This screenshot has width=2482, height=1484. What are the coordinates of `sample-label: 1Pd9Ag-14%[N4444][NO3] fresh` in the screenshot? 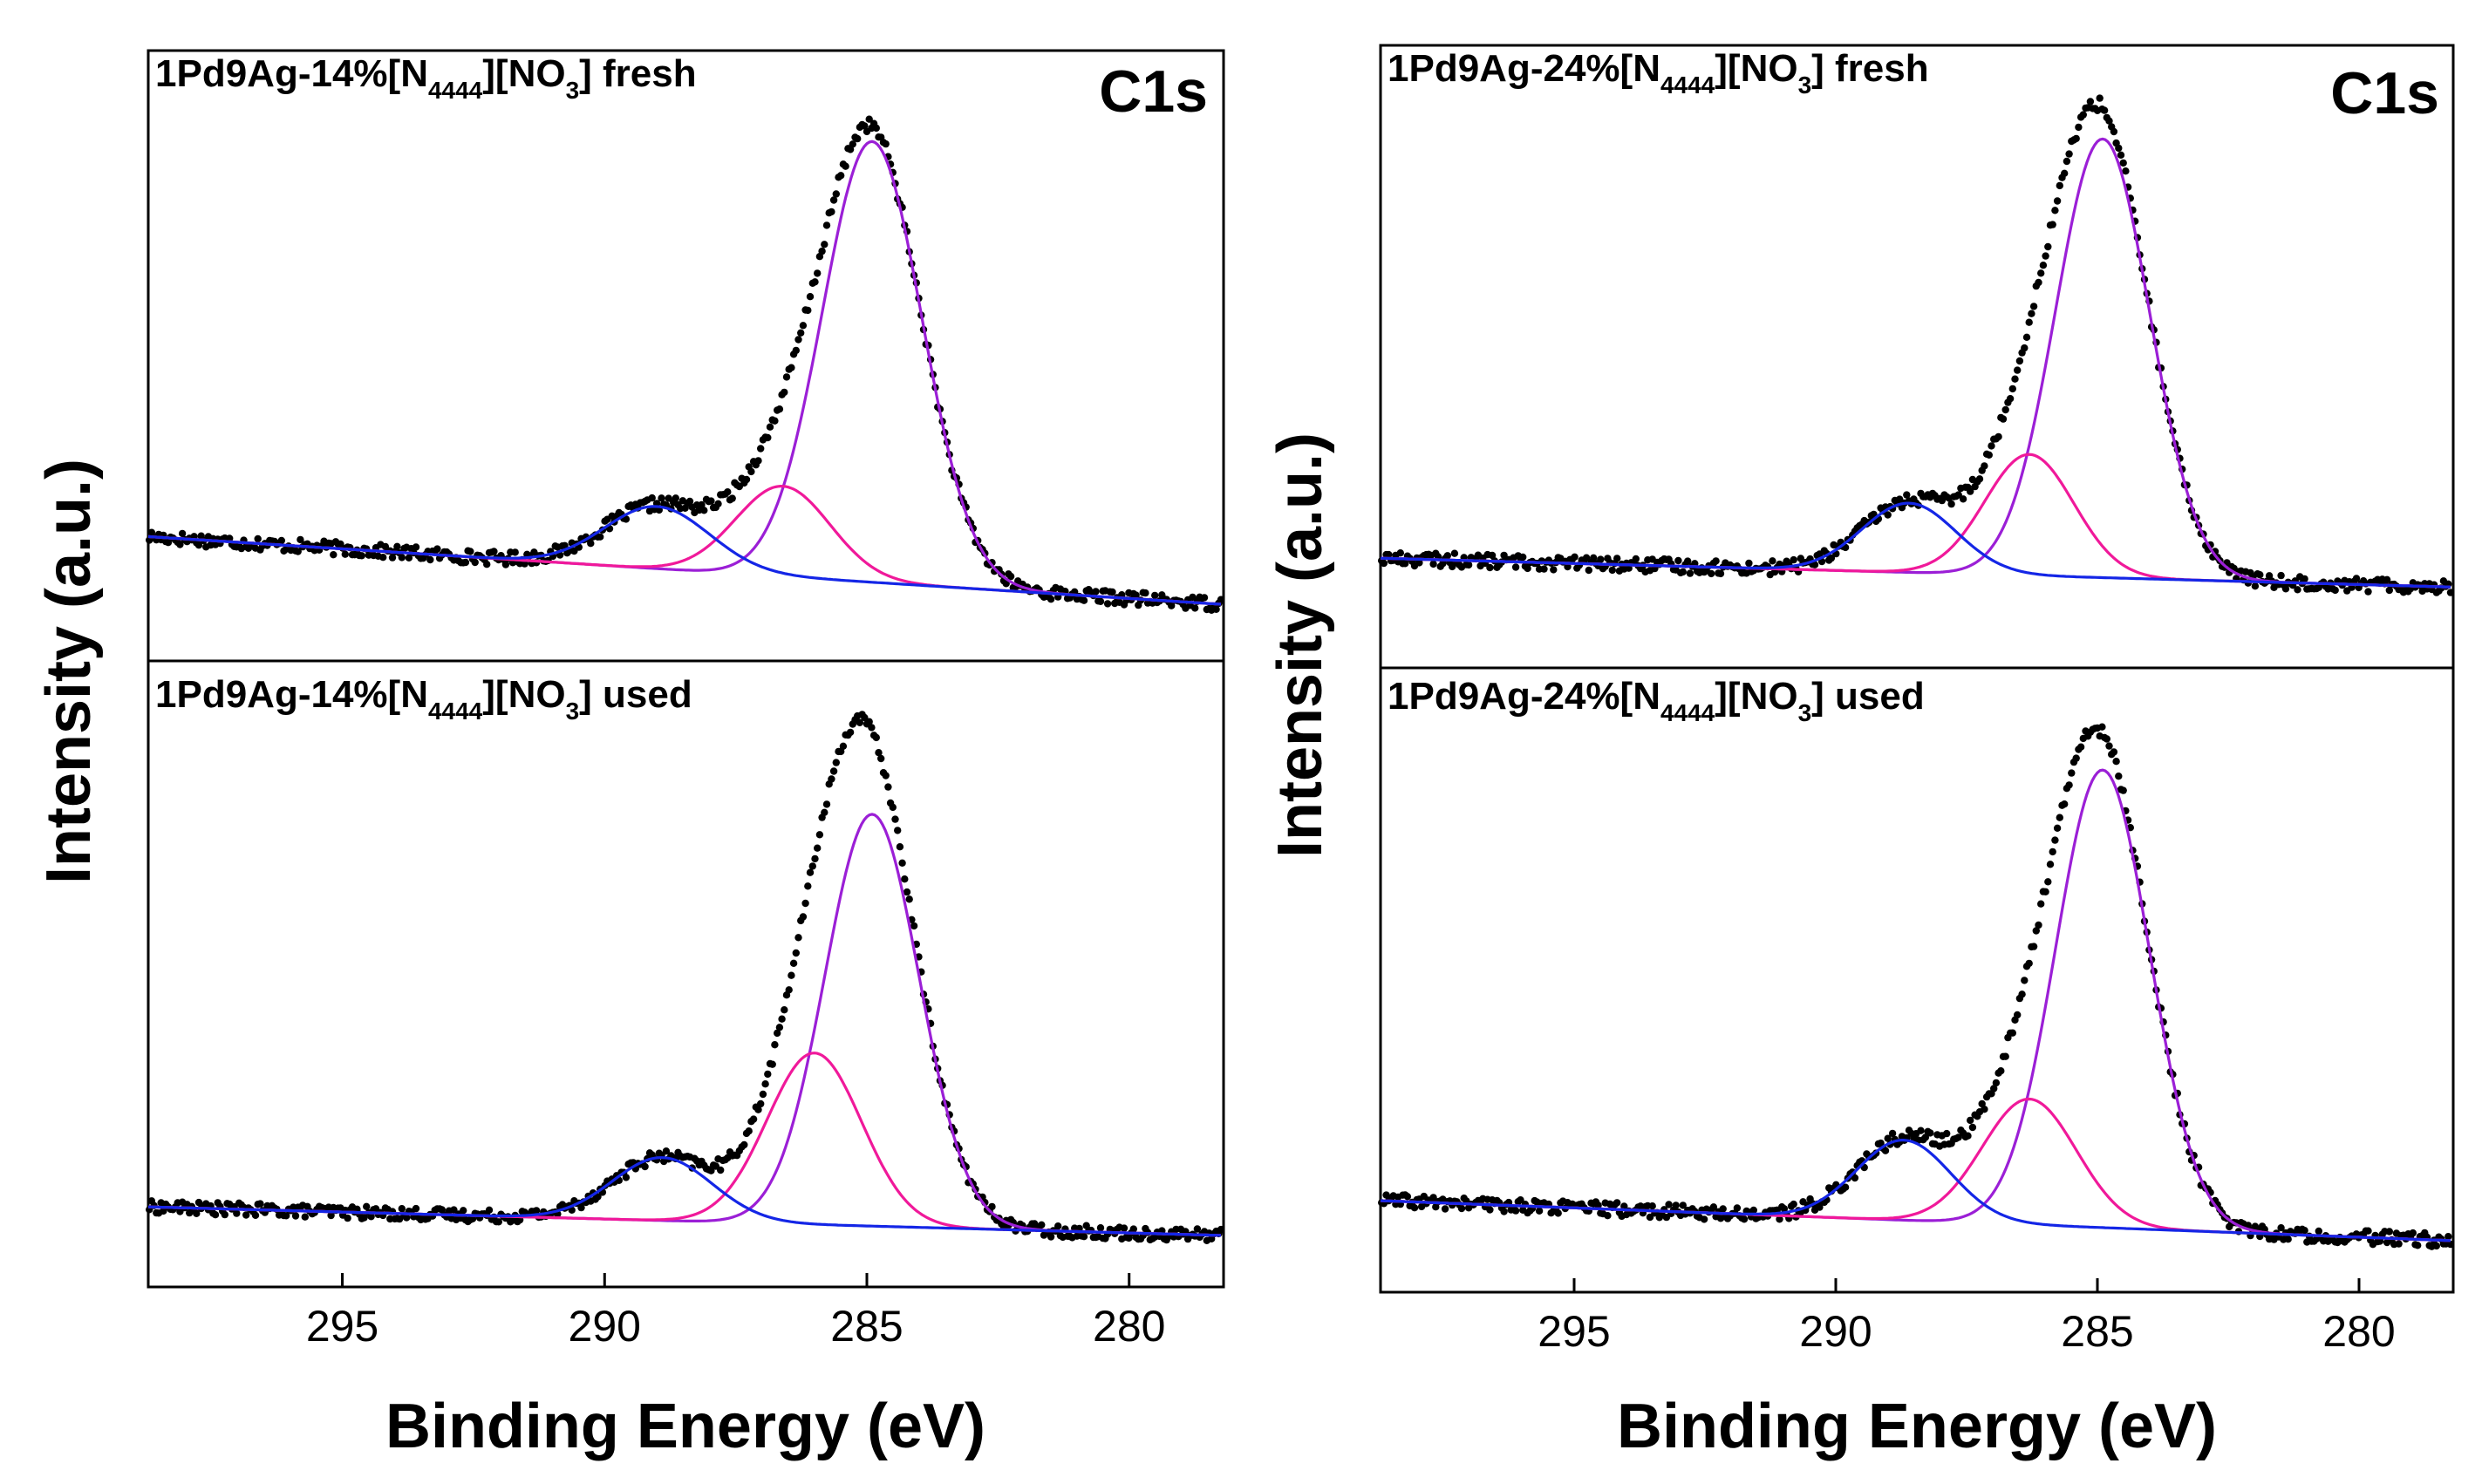 It's located at (426, 78).